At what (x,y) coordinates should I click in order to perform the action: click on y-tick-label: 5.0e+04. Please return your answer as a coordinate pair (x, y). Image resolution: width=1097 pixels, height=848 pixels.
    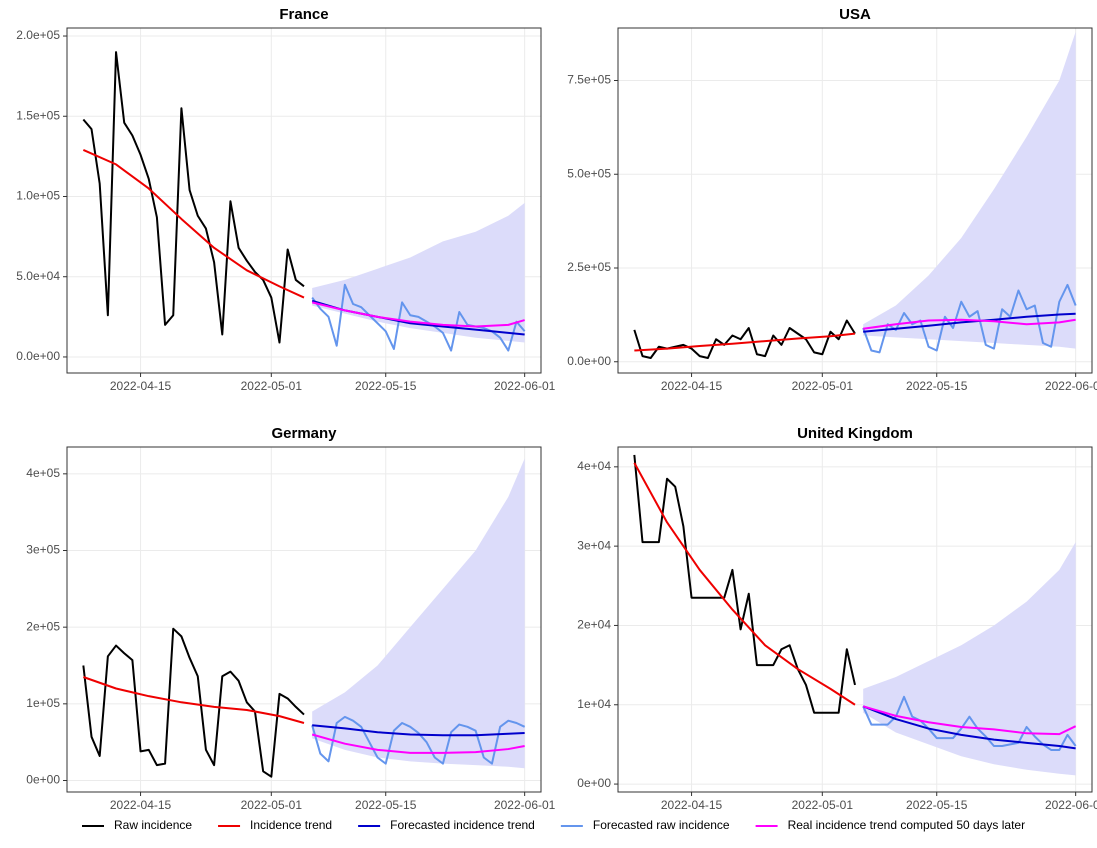
    Looking at the image, I should click on (38, 276).